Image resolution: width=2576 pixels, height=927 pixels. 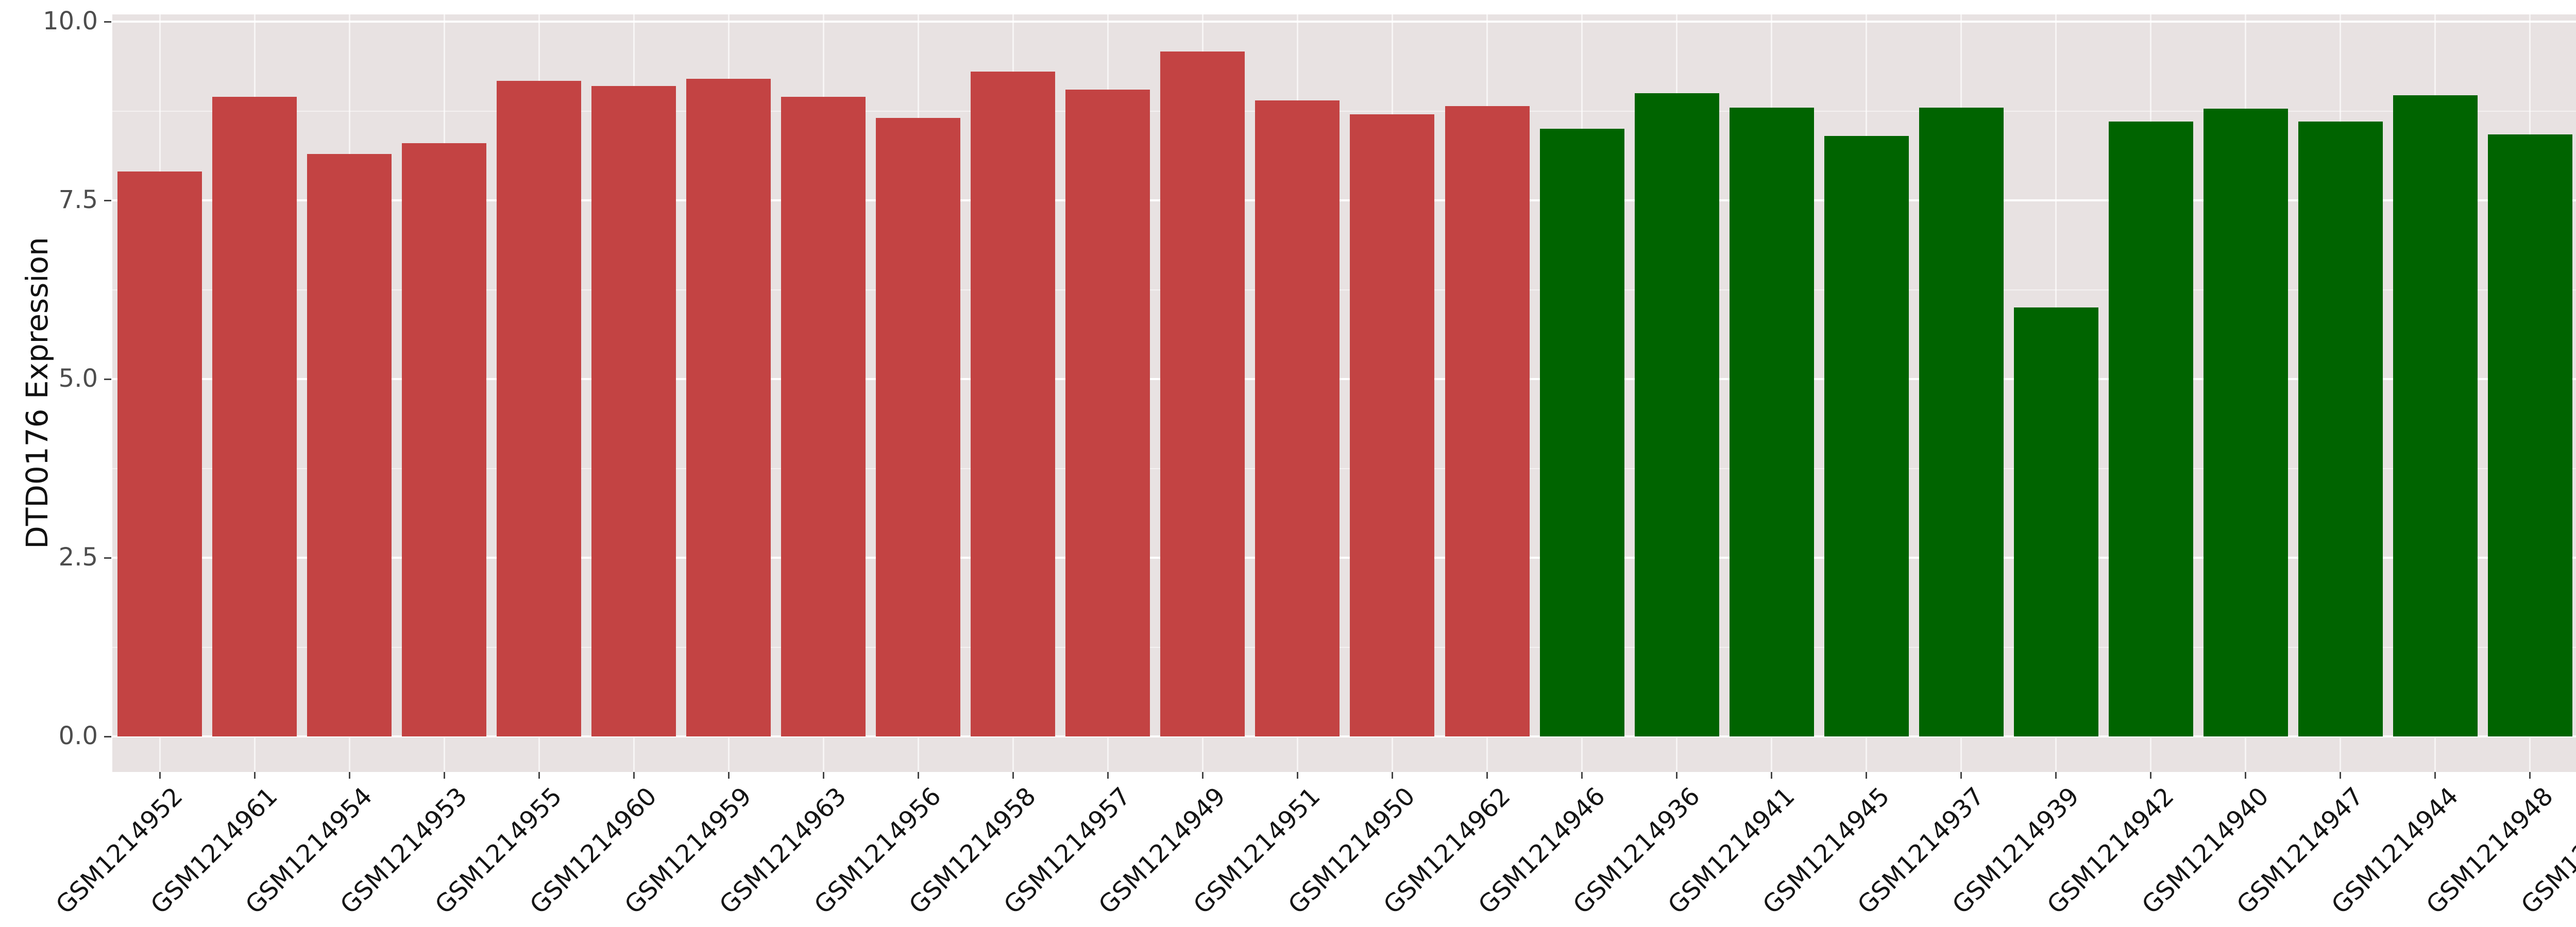 What do you see at coordinates (78, 557) in the screenshot?
I see `y-tick-label: 2.5` at bounding box center [78, 557].